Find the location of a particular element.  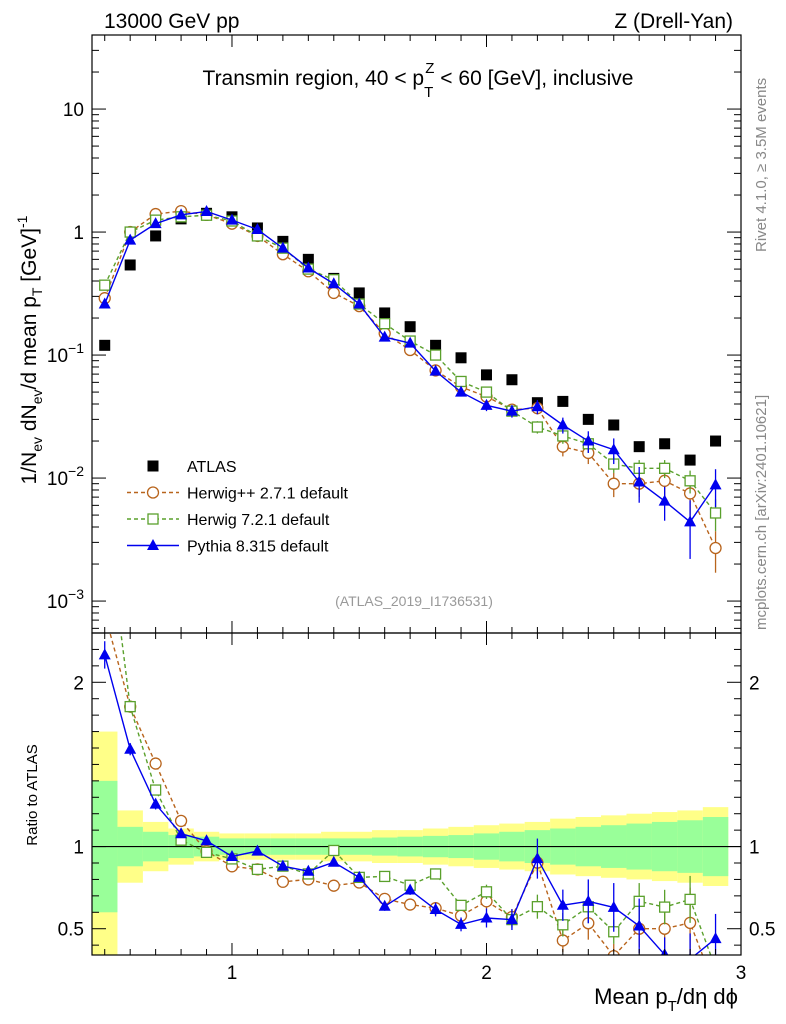

legend-label-herwig-7-2-1-default: Herwig 7.2.1 default is located at coordinates (258, 520).